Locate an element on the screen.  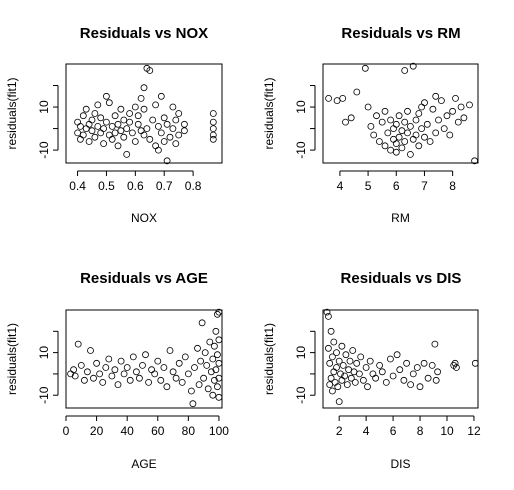
y-axis-label: residuals(fit1) is located at coordinates (12, 359).